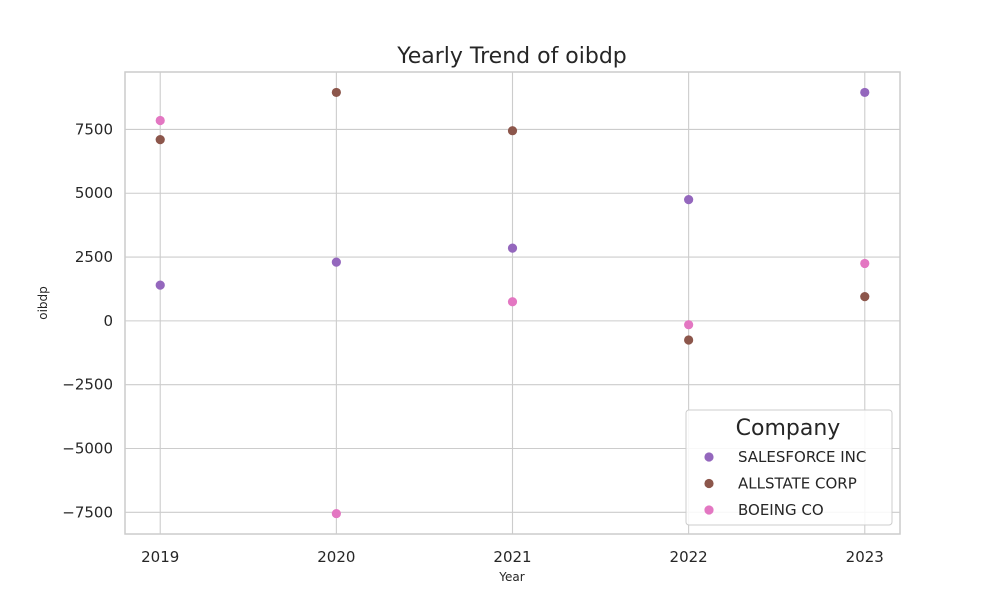 This screenshot has width=1000, height=600. I want to click on chart-title: Yearly Trend of oibdp, so click(511, 56).